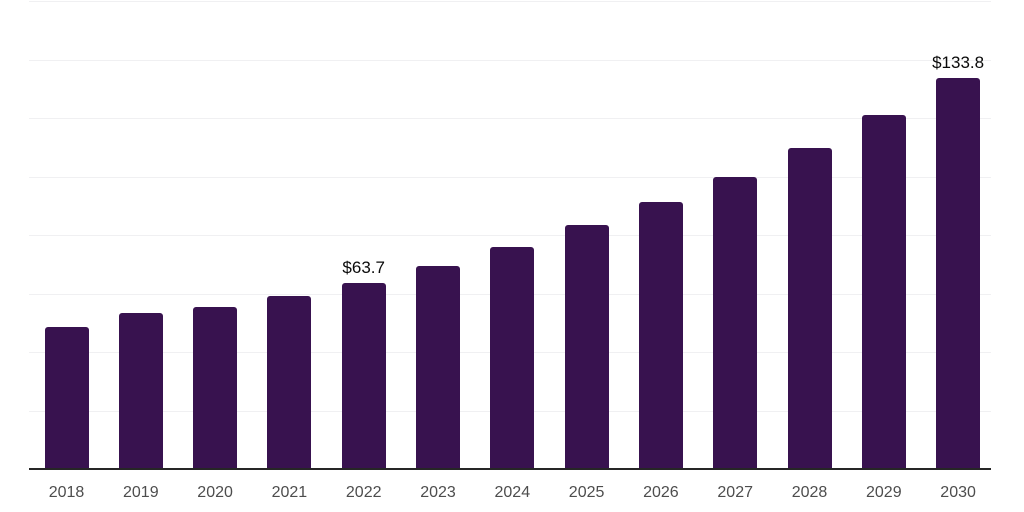 The image size is (1024, 512). What do you see at coordinates (661, 492) in the screenshot?
I see `x-tick-2026: 2026` at bounding box center [661, 492].